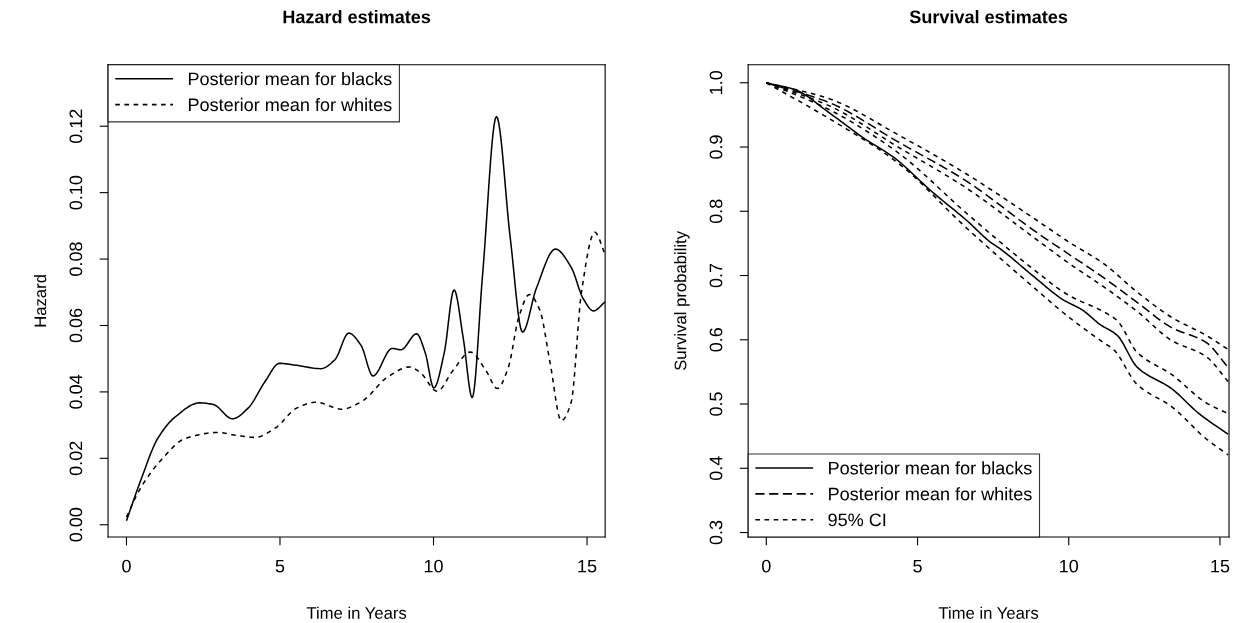 This screenshot has height=623, width=1249. I want to click on y-tick-label: 0.3, so click(716, 532).